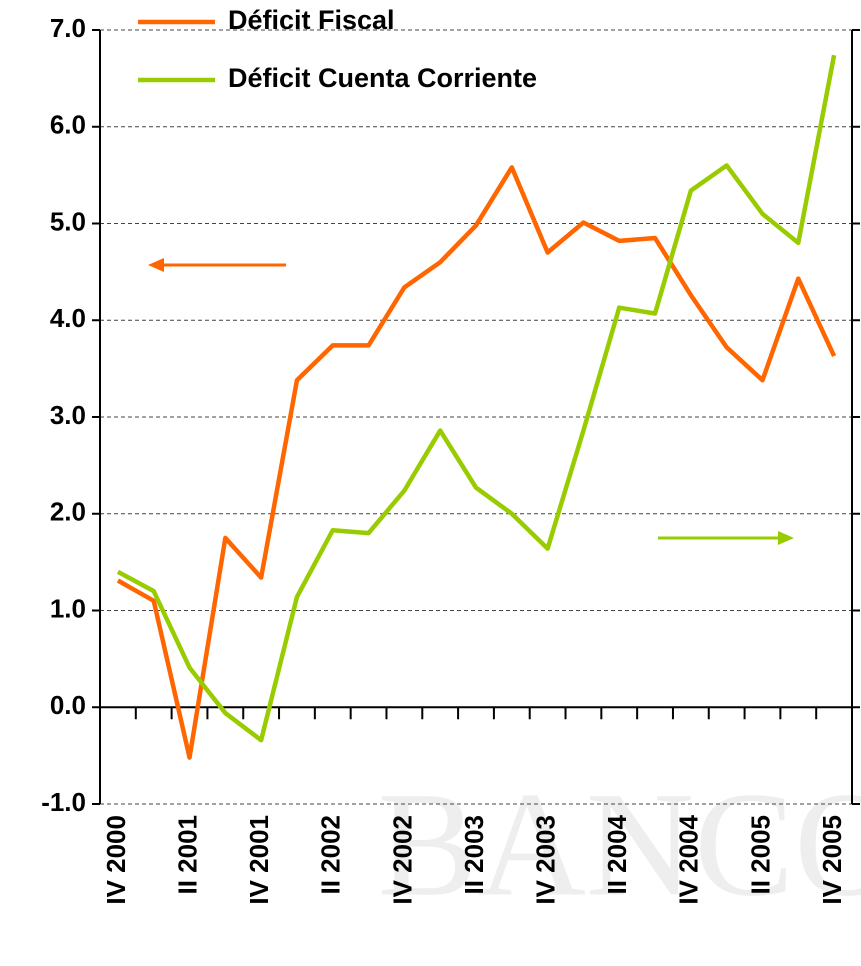 This screenshot has height=966, width=861. I want to click on y-tick-label: 2.0, so click(68, 512).